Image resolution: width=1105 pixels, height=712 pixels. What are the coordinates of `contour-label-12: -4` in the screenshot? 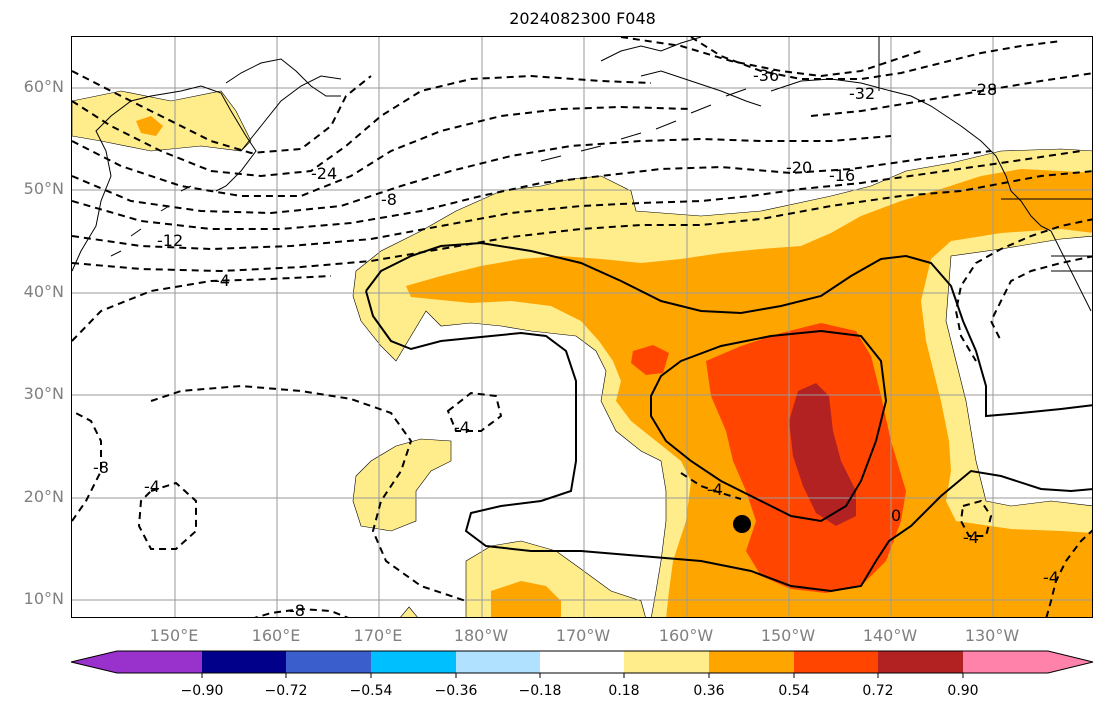 It's located at (1051, 577).